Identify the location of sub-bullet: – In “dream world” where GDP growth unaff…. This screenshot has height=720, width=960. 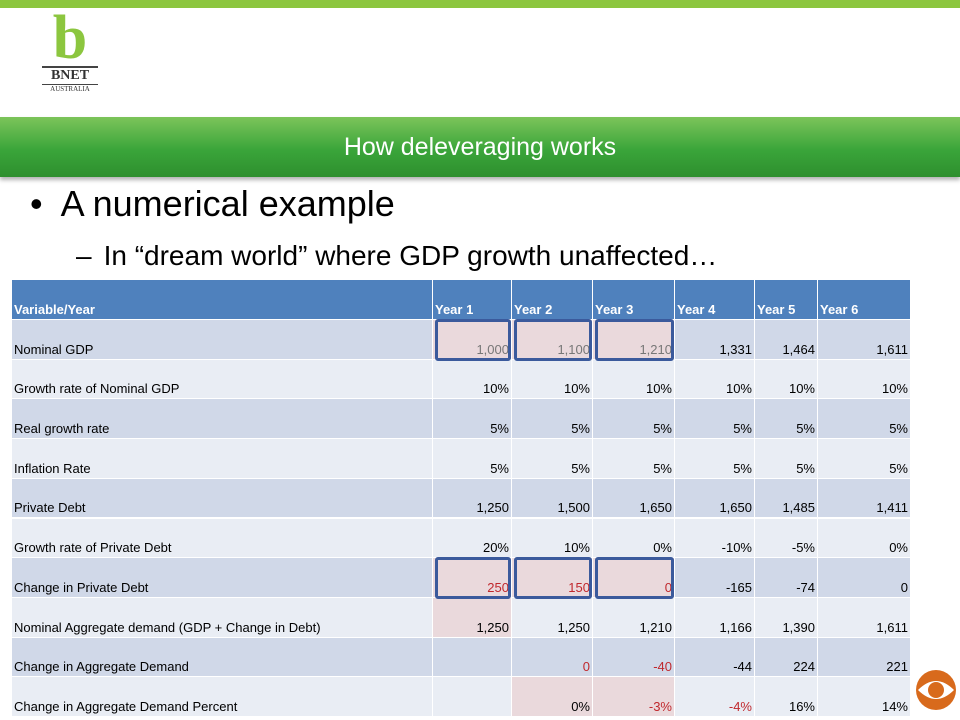
(397, 255).